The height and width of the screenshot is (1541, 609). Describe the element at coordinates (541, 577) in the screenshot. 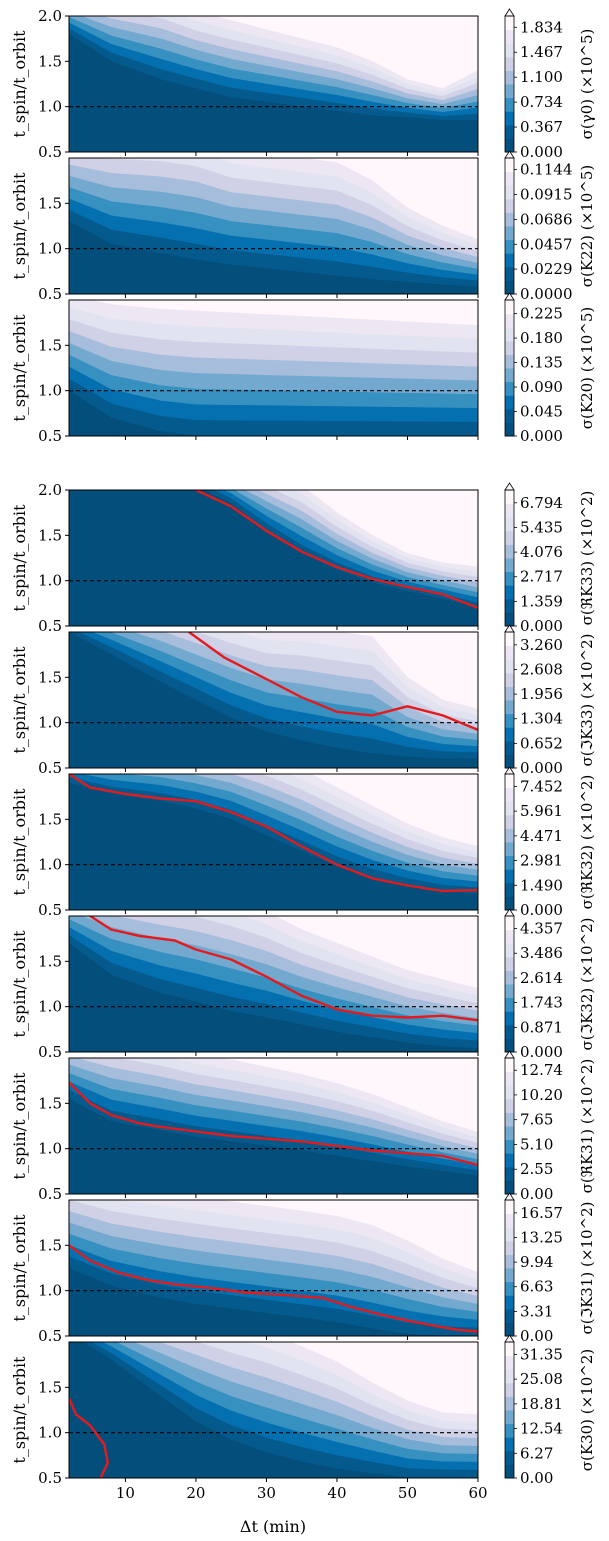

I see `colorbar-tick-label: 2.717` at that location.